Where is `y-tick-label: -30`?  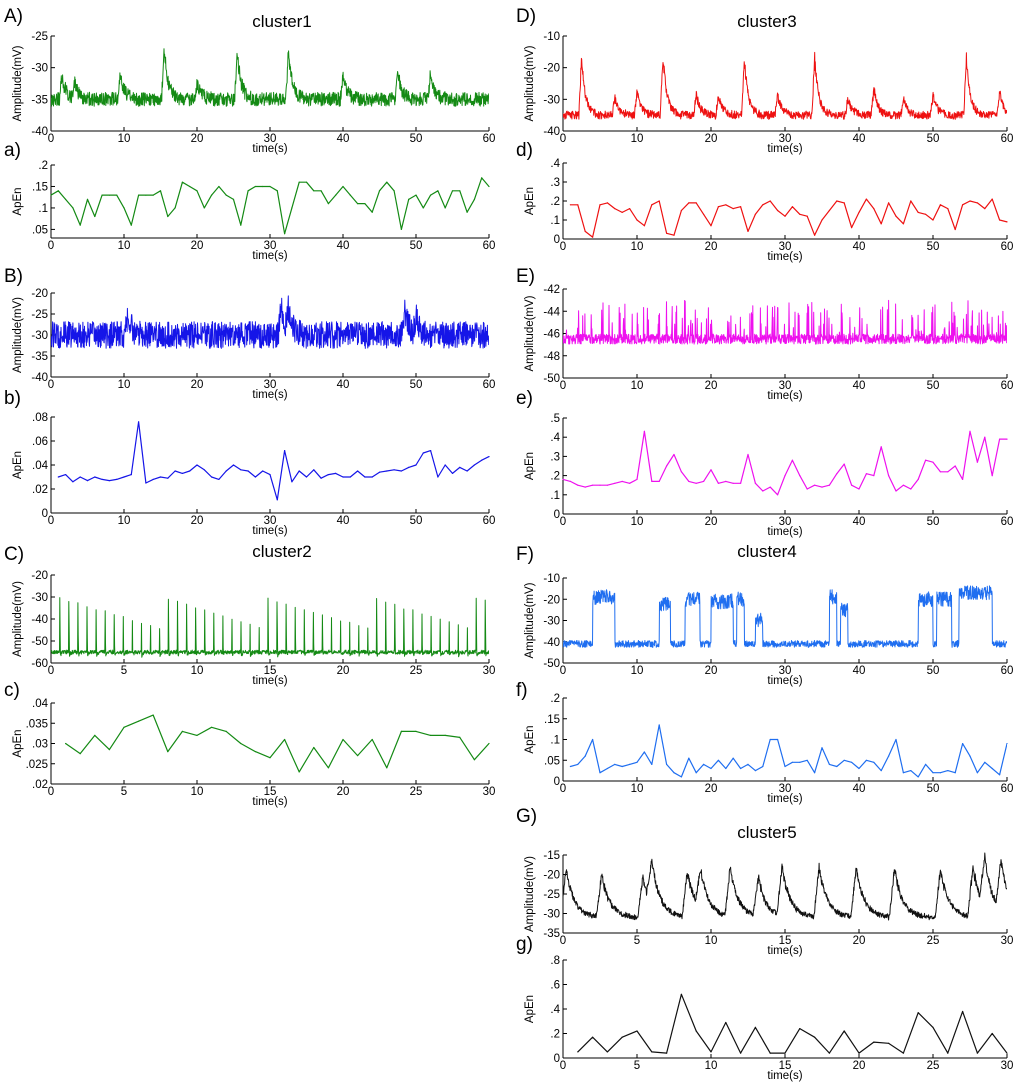
y-tick-label: -30 is located at coordinates (551, 915).